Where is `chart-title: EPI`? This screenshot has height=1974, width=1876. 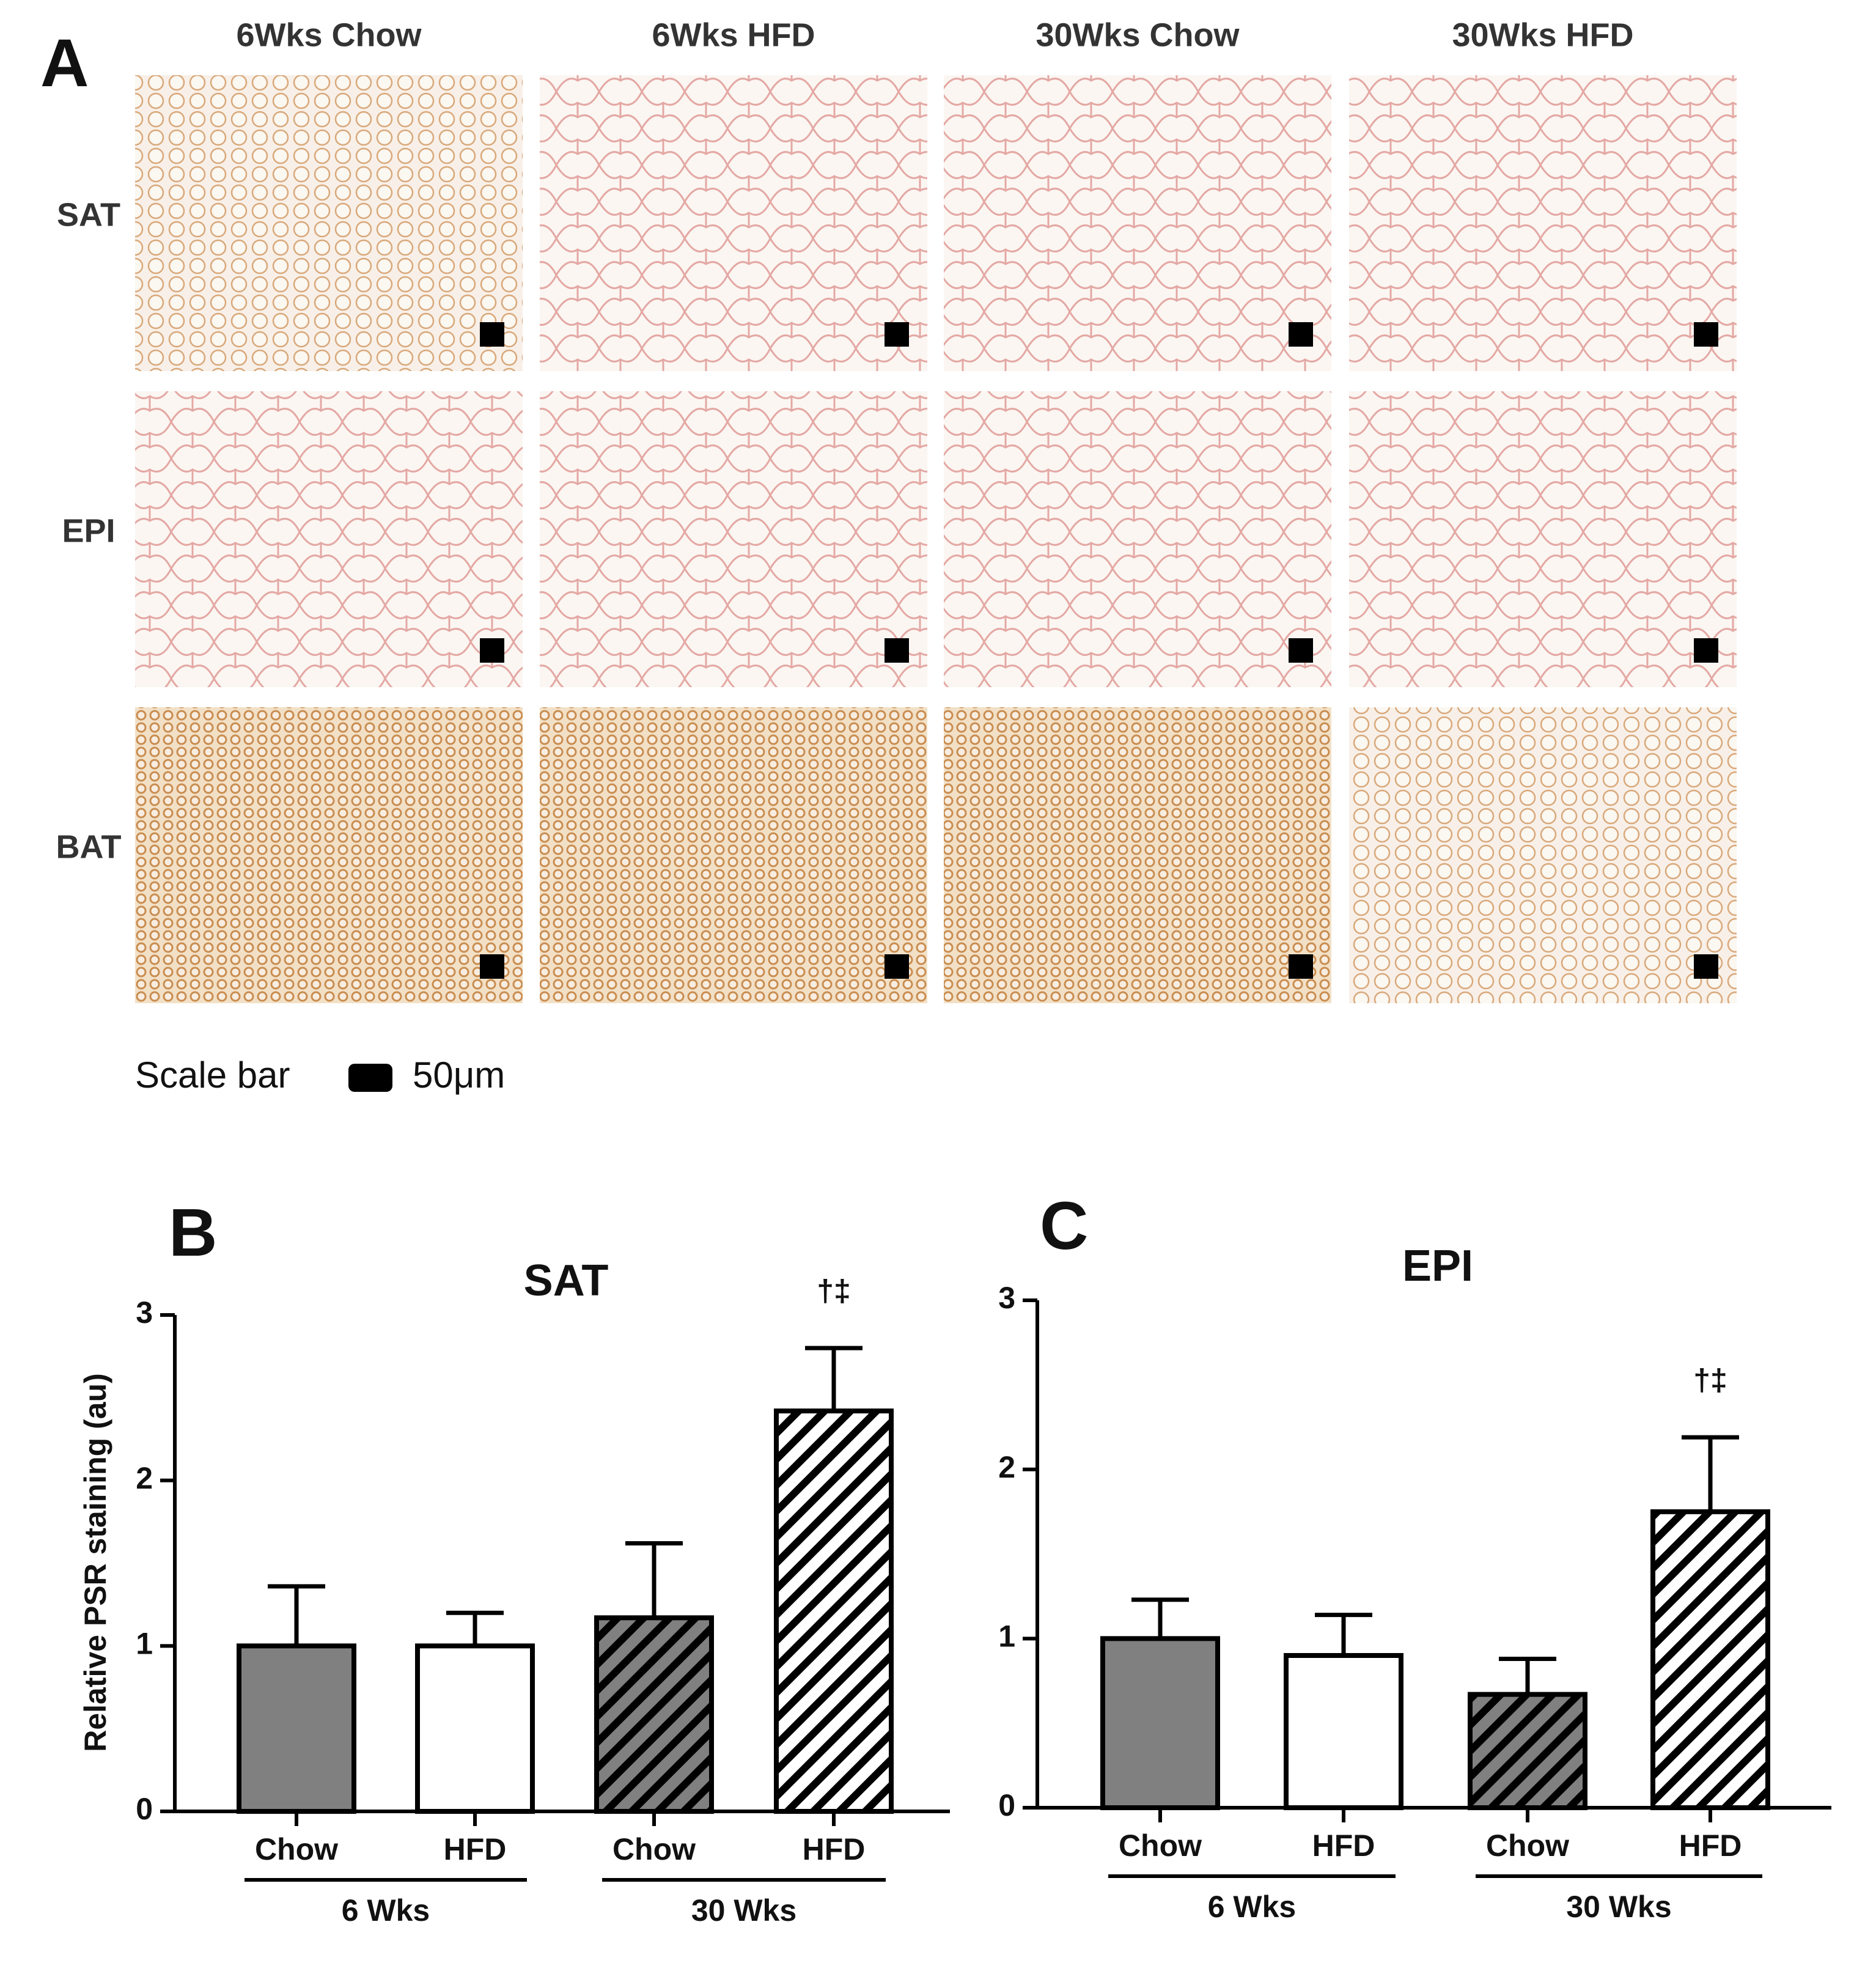
chart-title: EPI is located at coordinates (1437, 1266).